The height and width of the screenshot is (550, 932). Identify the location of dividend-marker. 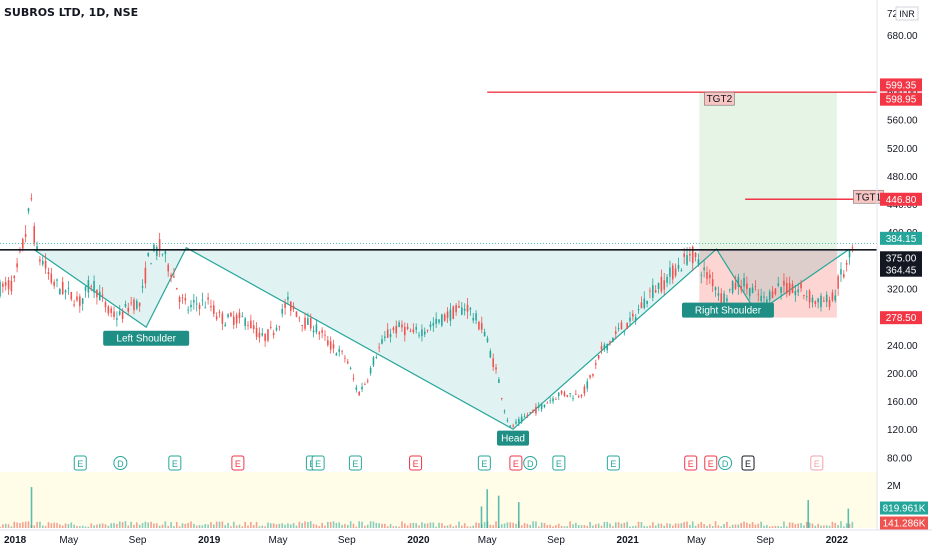
(120, 463).